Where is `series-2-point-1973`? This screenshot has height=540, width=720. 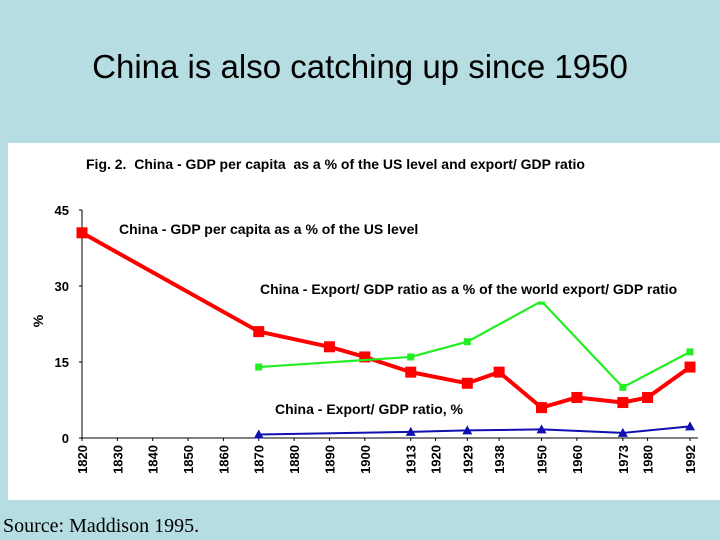
series-2-point-1973 is located at coordinates (623, 387).